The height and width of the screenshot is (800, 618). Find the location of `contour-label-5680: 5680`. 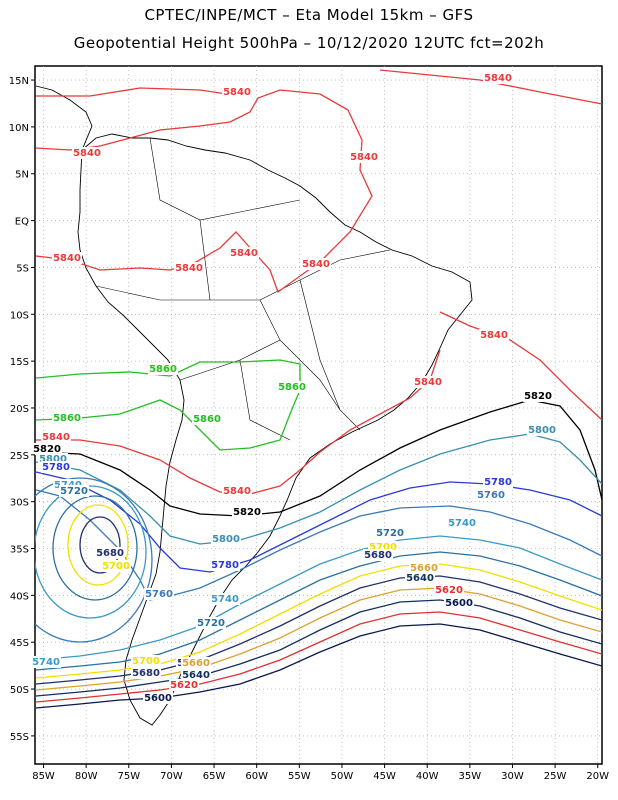

contour-label-5680: 5680 is located at coordinates (378, 555).